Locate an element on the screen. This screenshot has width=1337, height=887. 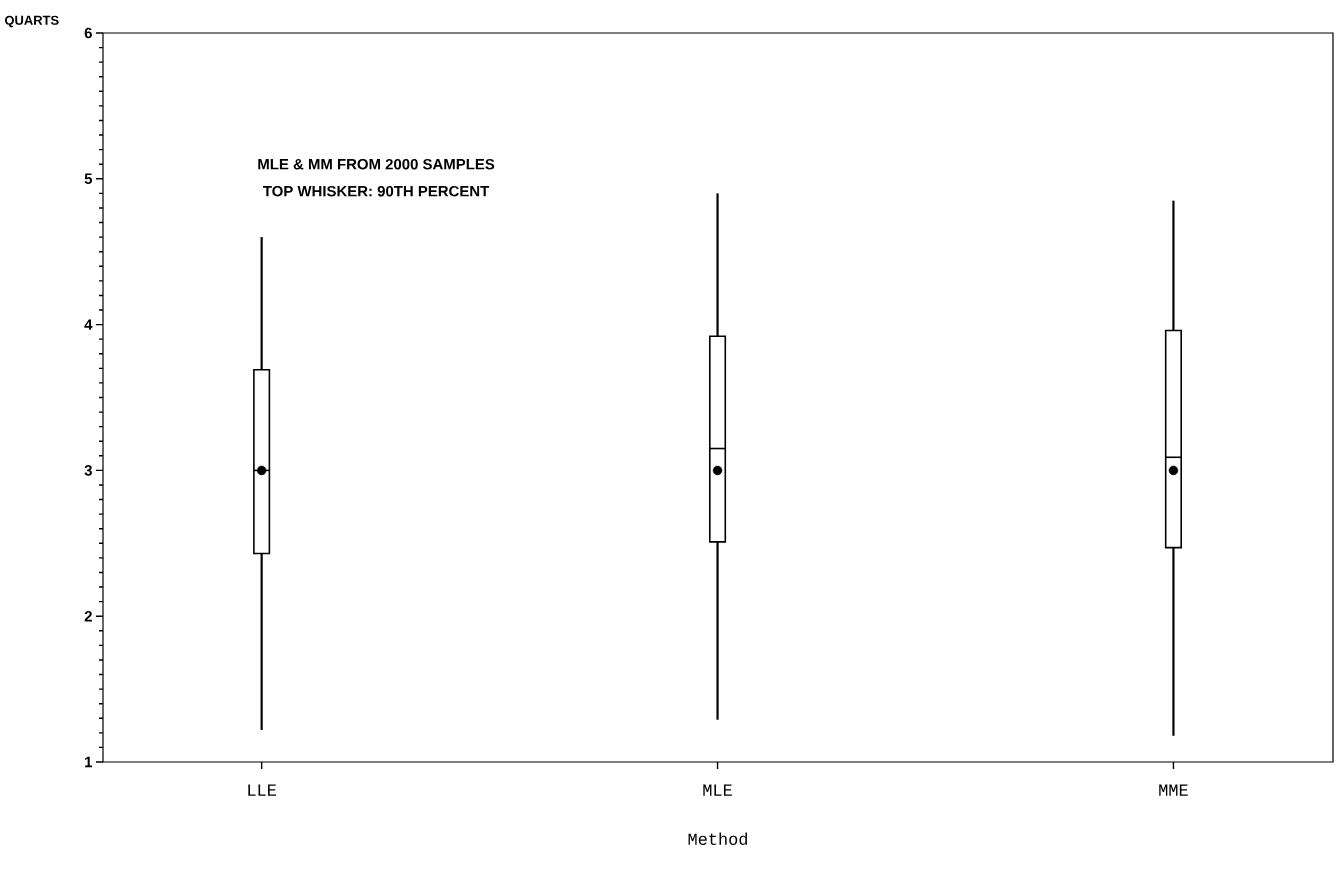
y-axis-title: QUARTS is located at coordinates (31, 21).